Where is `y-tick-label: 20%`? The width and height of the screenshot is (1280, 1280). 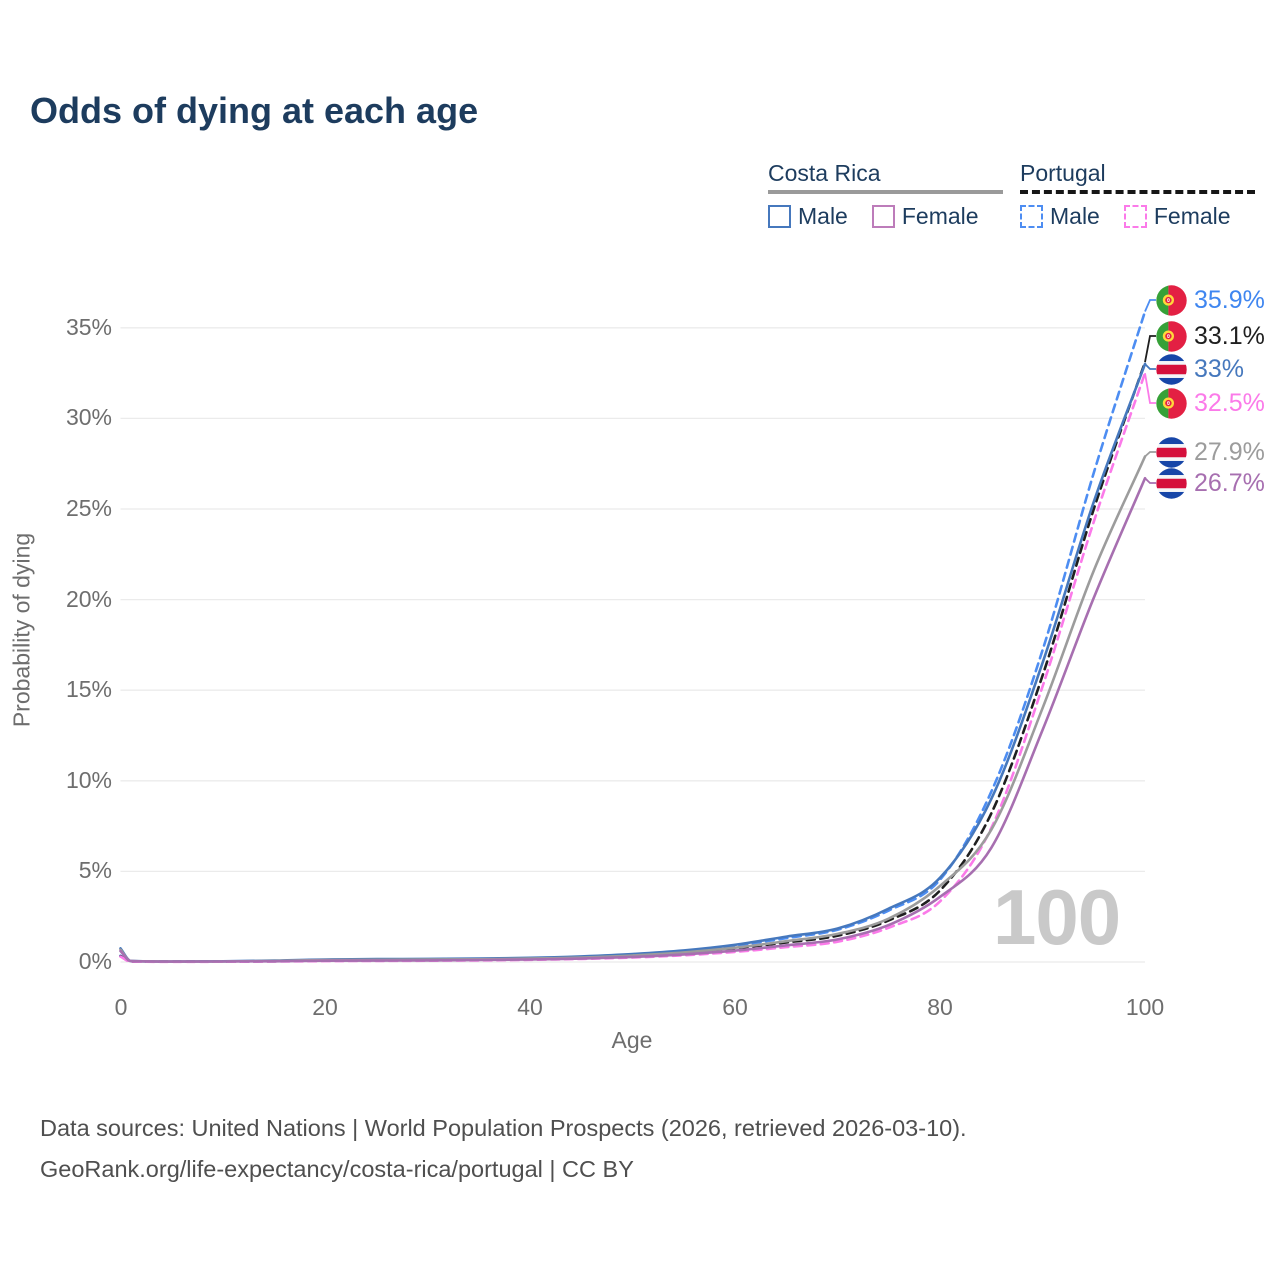
y-tick-label: 20% is located at coordinates (88, 599).